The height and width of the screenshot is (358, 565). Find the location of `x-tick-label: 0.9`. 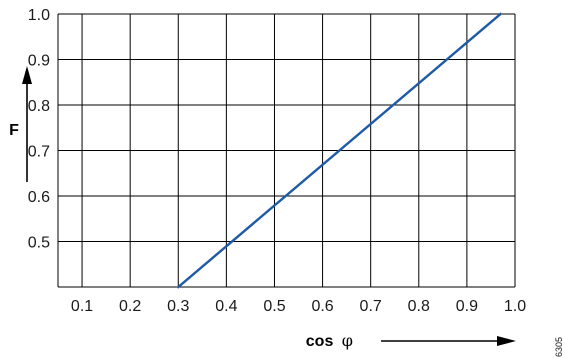

x-tick-label: 0.9 is located at coordinates (467, 306).